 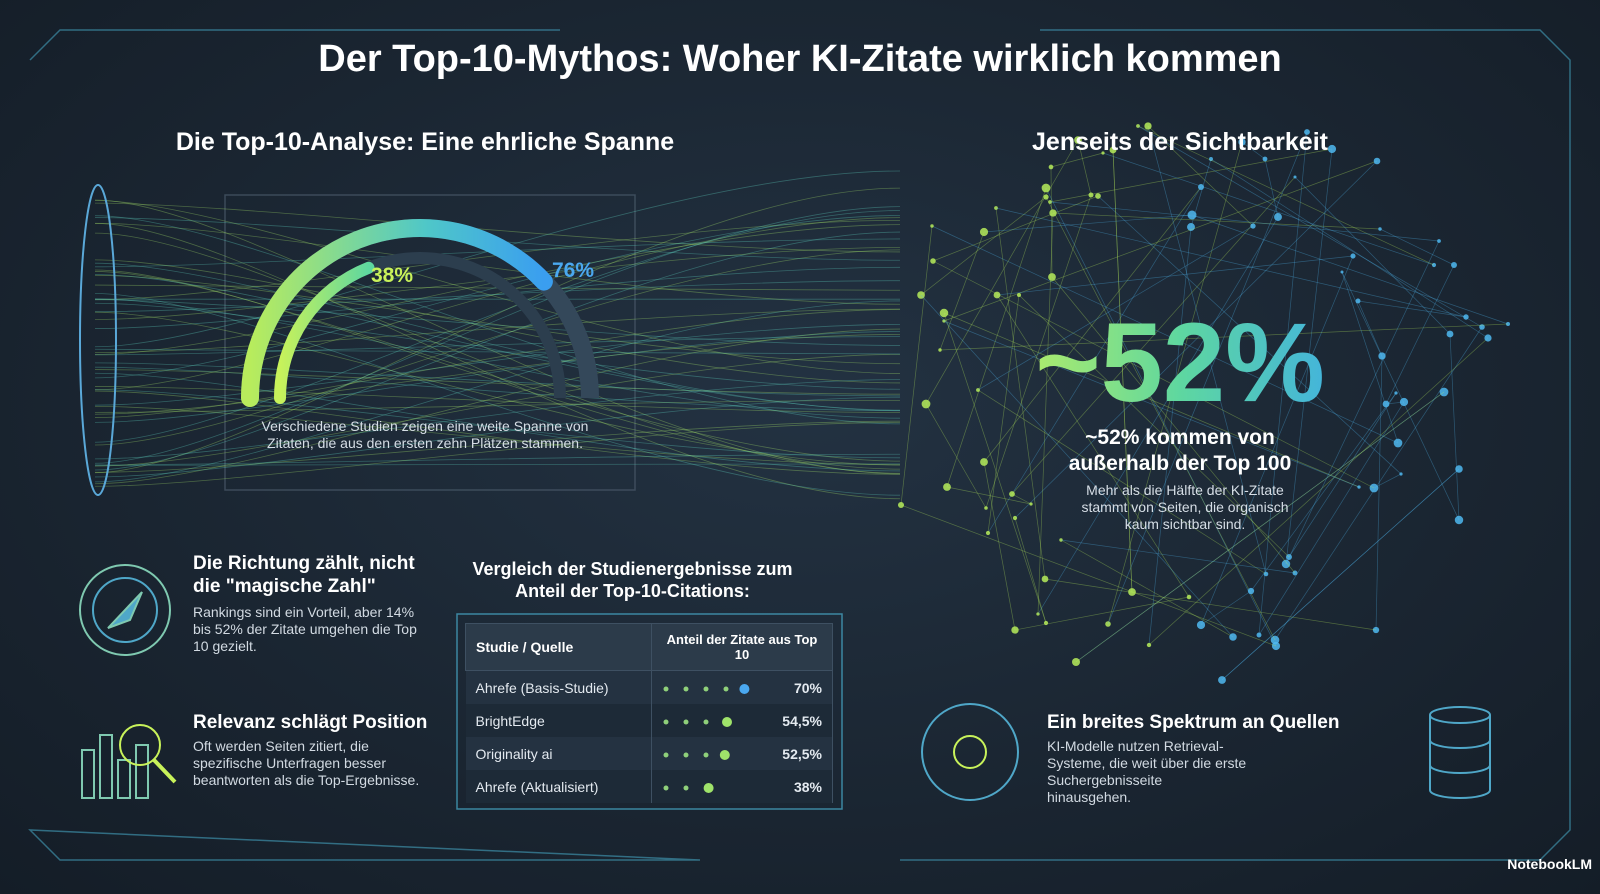 I want to click on table-row: Ahrefe (Aktualisiert) 38%, so click(x=649, y=786).